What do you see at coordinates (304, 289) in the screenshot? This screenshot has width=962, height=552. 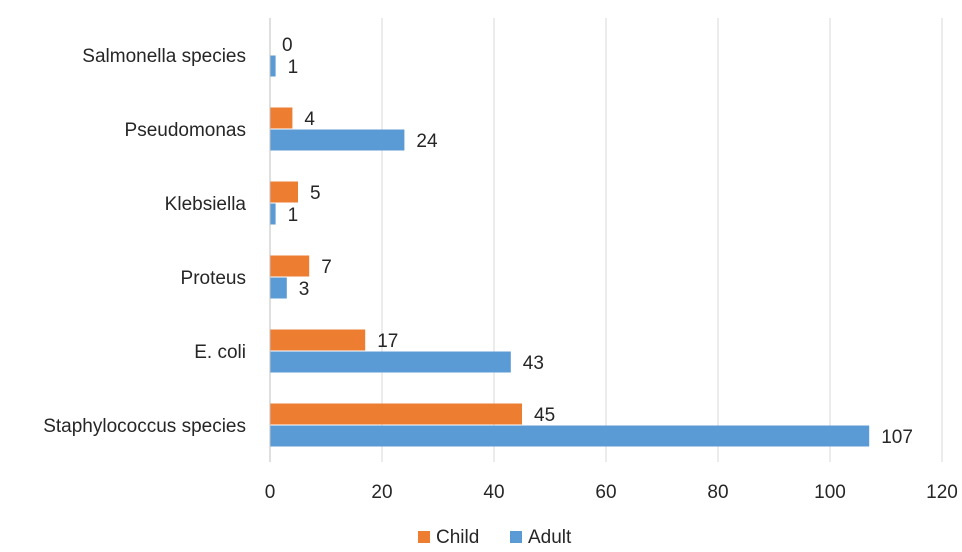 I see `data-label-adult: 3` at bounding box center [304, 289].